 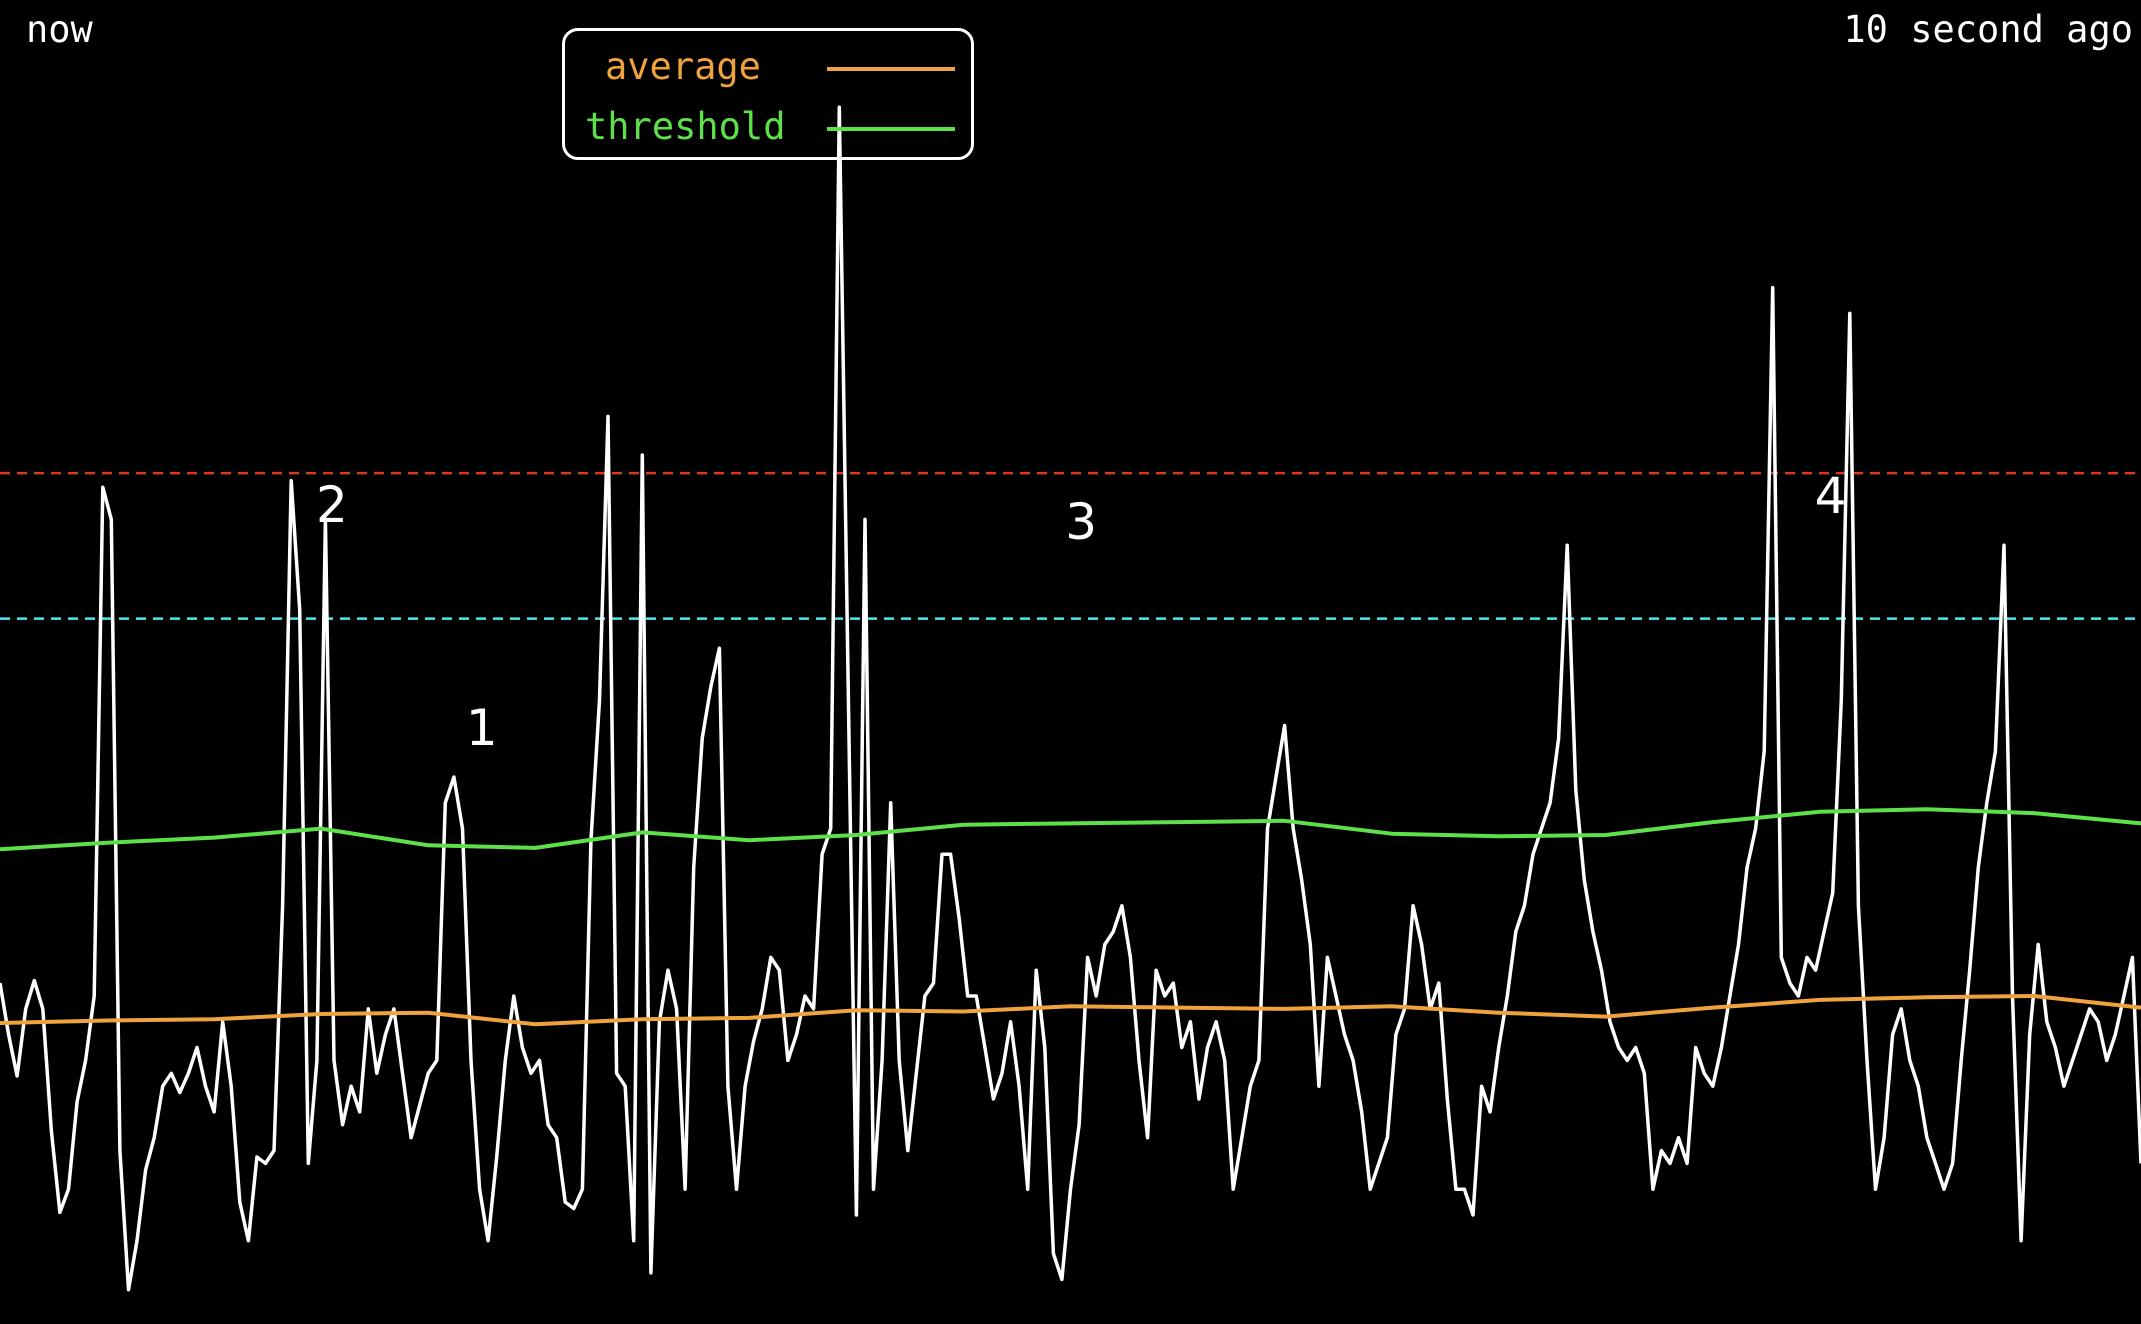 What do you see at coordinates (1070, 829) in the screenshot?
I see `series-line-threshold` at bounding box center [1070, 829].